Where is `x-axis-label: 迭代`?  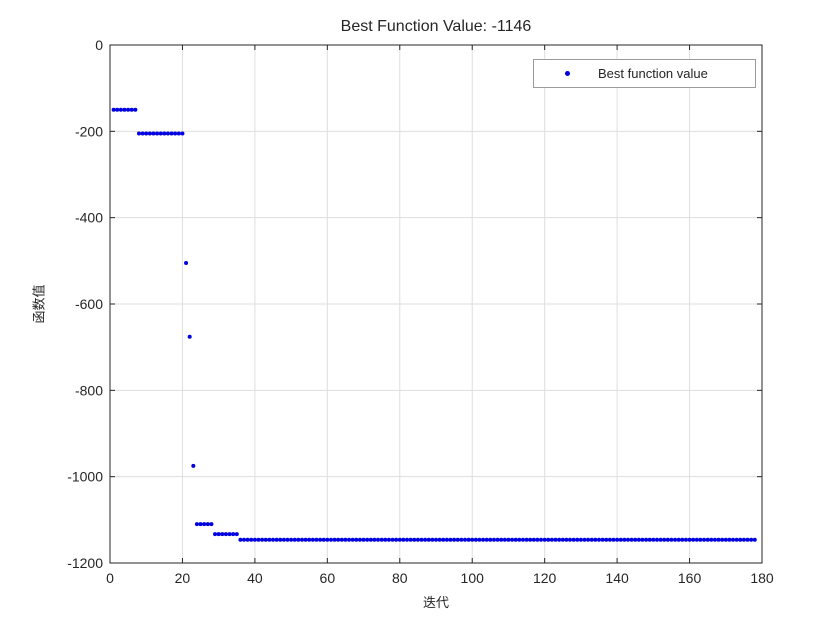
x-axis-label: 迭代 is located at coordinates (435, 602).